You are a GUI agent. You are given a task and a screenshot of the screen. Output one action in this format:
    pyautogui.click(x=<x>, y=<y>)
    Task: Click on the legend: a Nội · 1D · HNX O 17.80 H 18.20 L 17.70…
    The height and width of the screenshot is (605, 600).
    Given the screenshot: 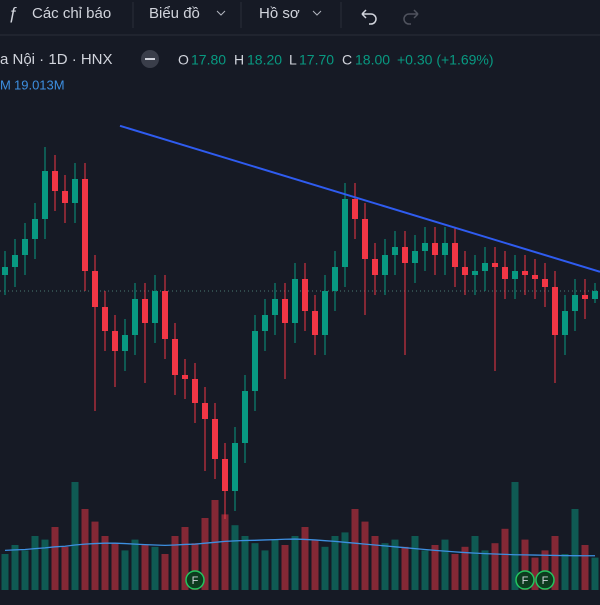 What is the action you would take?
    pyautogui.click(x=247, y=71)
    